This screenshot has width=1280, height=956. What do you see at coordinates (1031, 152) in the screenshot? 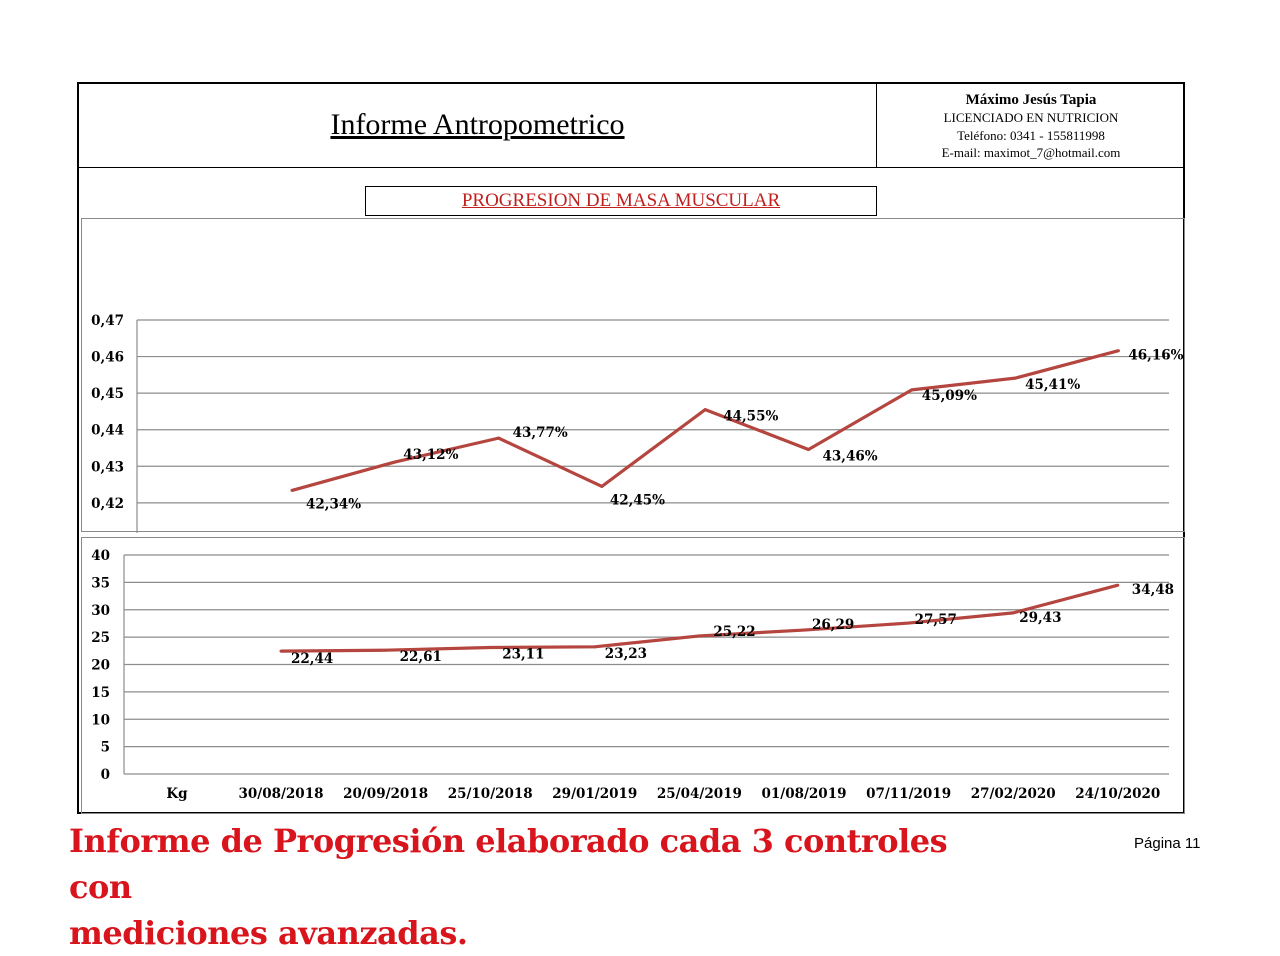
I see `contact-email: E-mail: maximot_7@hotmail.com` at bounding box center [1031, 152].